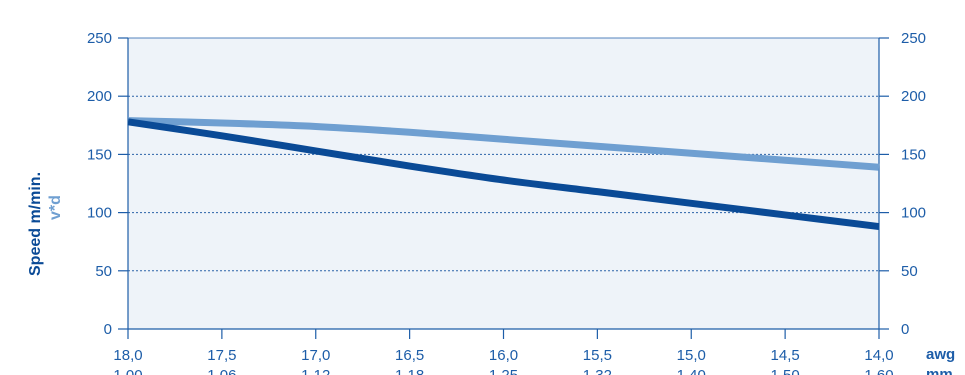  Describe the element at coordinates (127, 355) in the screenshot. I see `x-tick-label-0: 18,0` at that location.